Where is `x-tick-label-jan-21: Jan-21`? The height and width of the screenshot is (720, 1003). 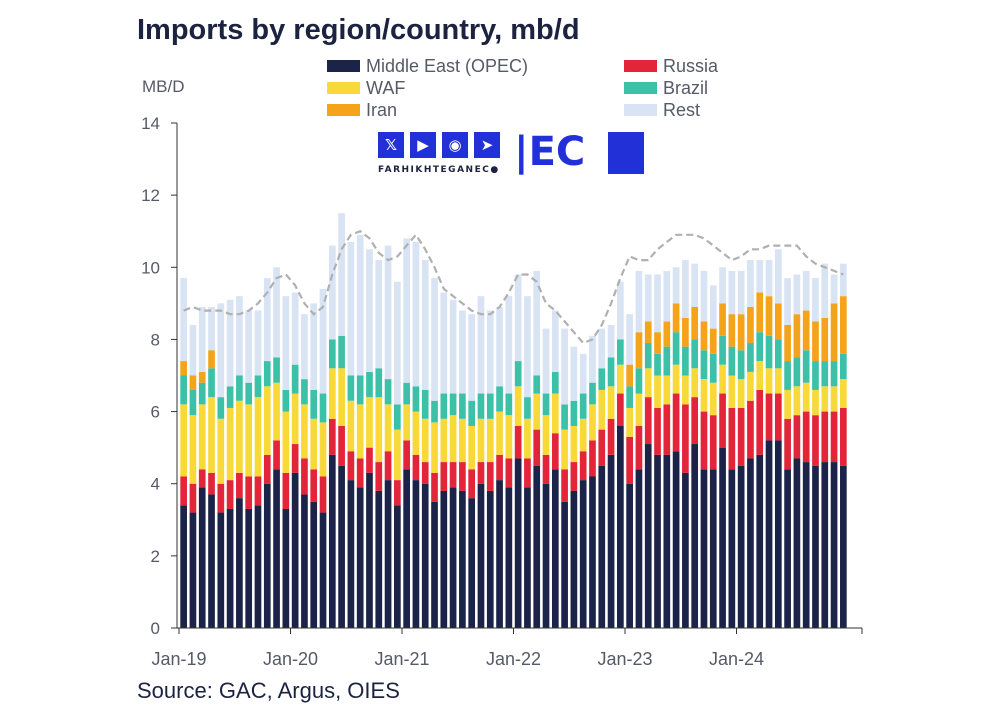 x-tick-label-jan-21: Jan-21 is located at coordinates (401, 659).